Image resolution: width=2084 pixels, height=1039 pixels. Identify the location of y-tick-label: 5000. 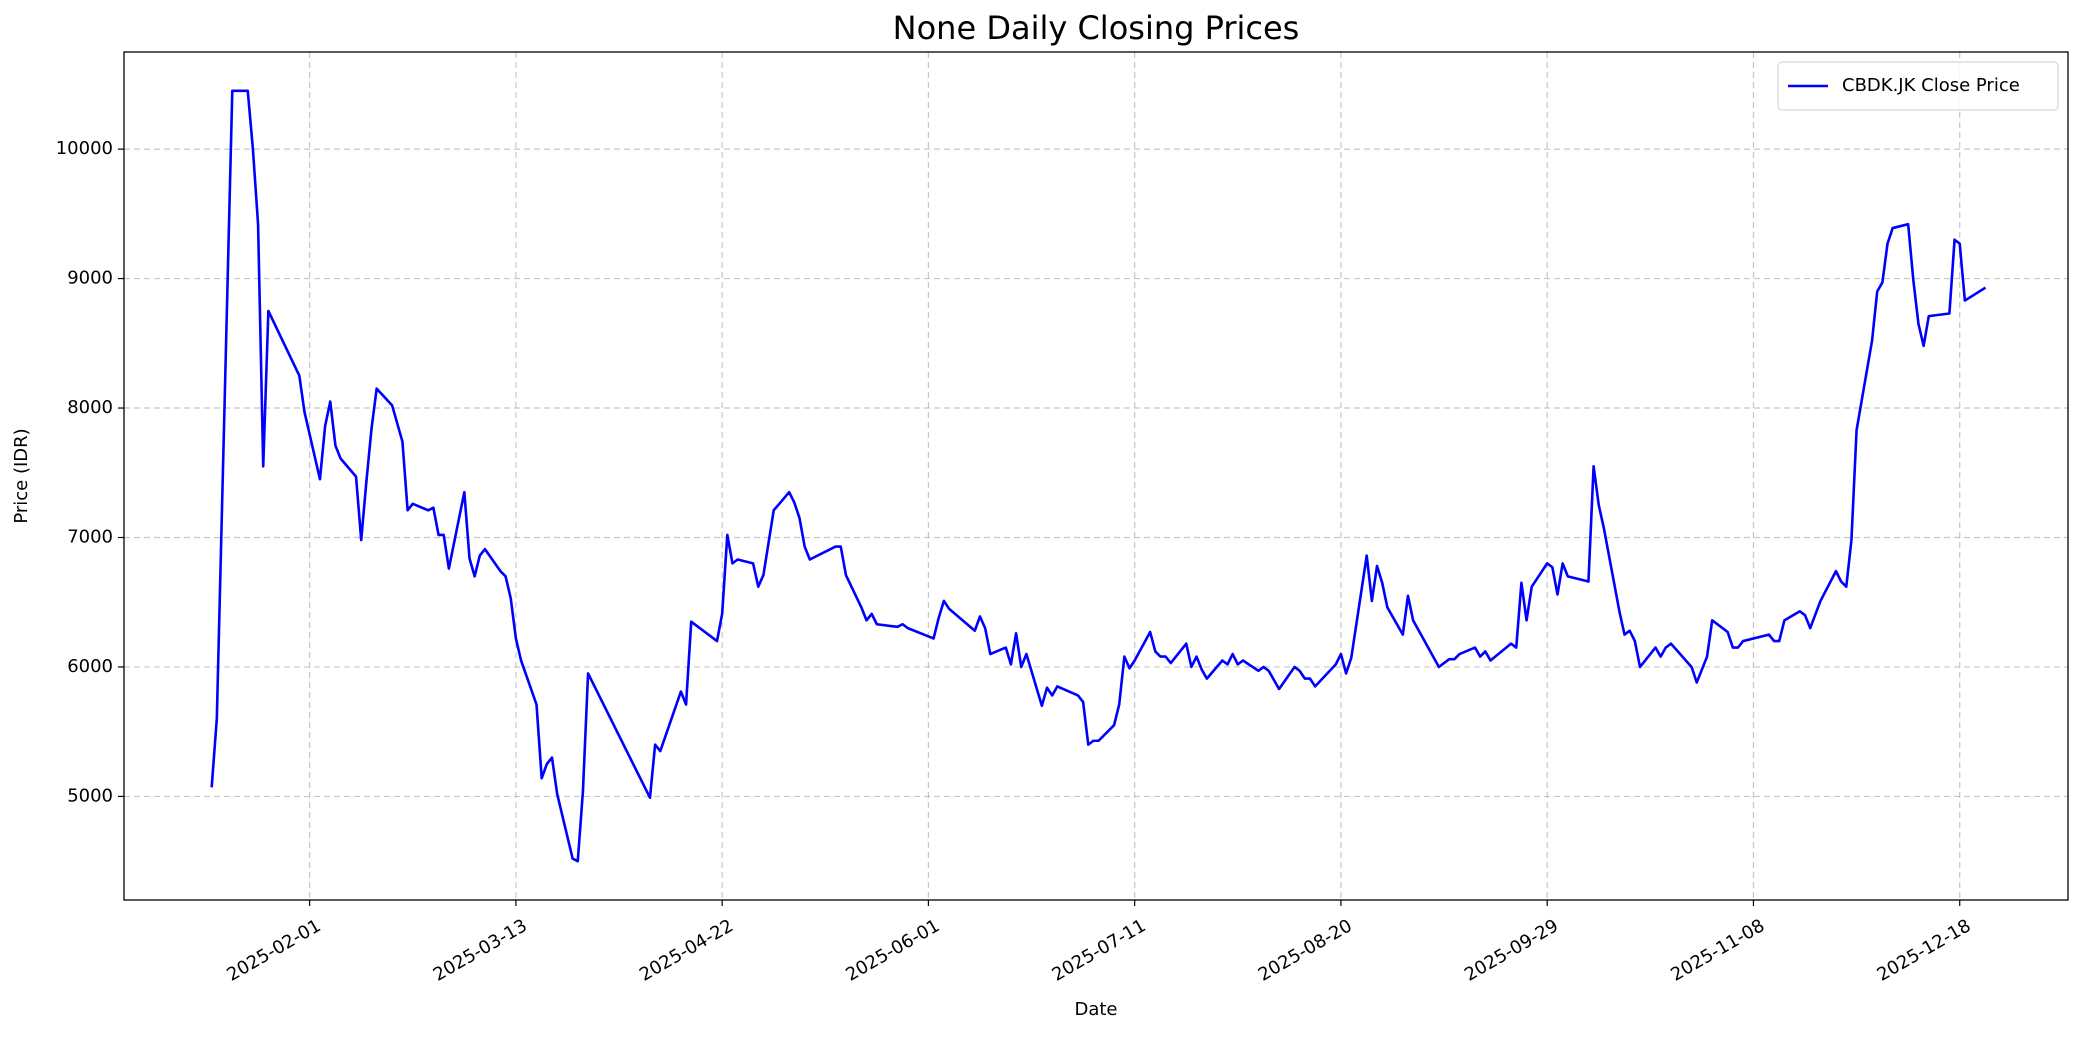
(90, 795).